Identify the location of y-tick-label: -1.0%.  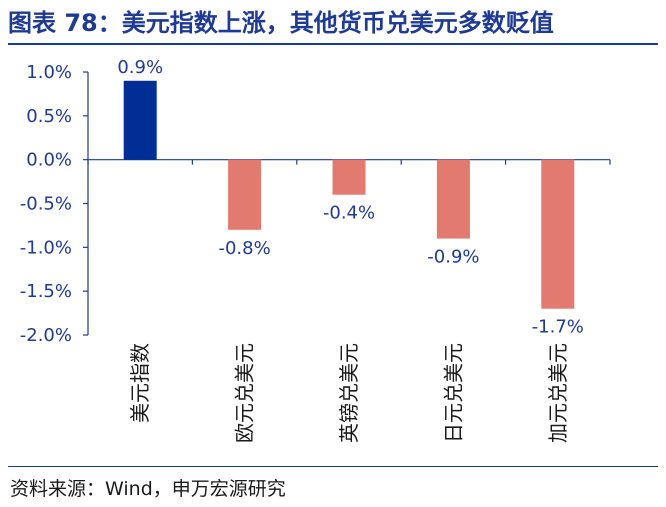
(46, 247).